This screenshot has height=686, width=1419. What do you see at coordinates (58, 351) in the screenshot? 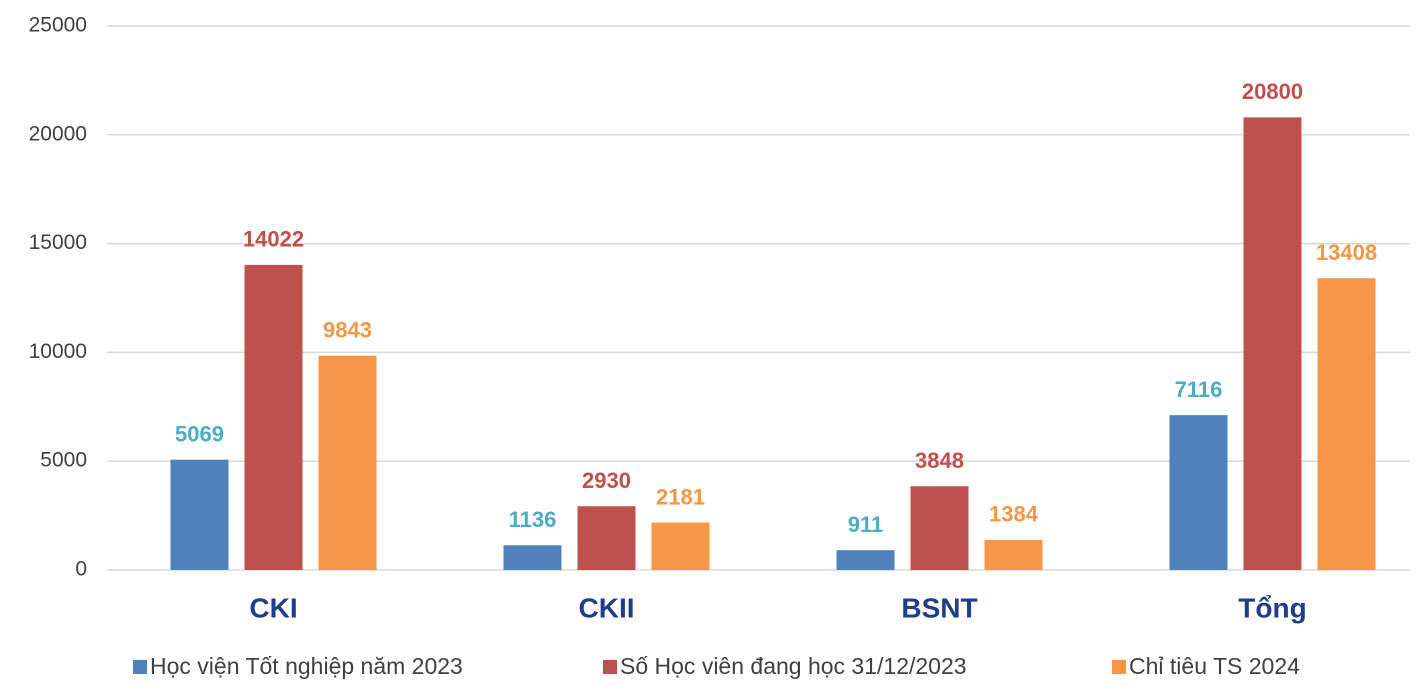
I see `y-tick-label: 10000` at bounding box center [58, 351].